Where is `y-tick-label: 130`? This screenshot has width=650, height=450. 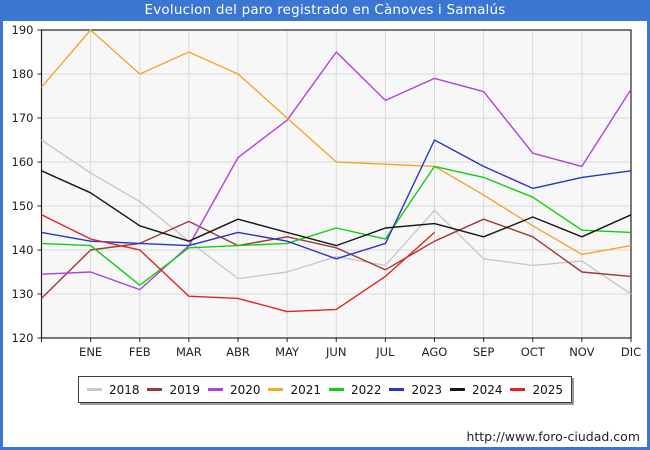
y-tick-label: 130 is located at coordinates (23, 294).